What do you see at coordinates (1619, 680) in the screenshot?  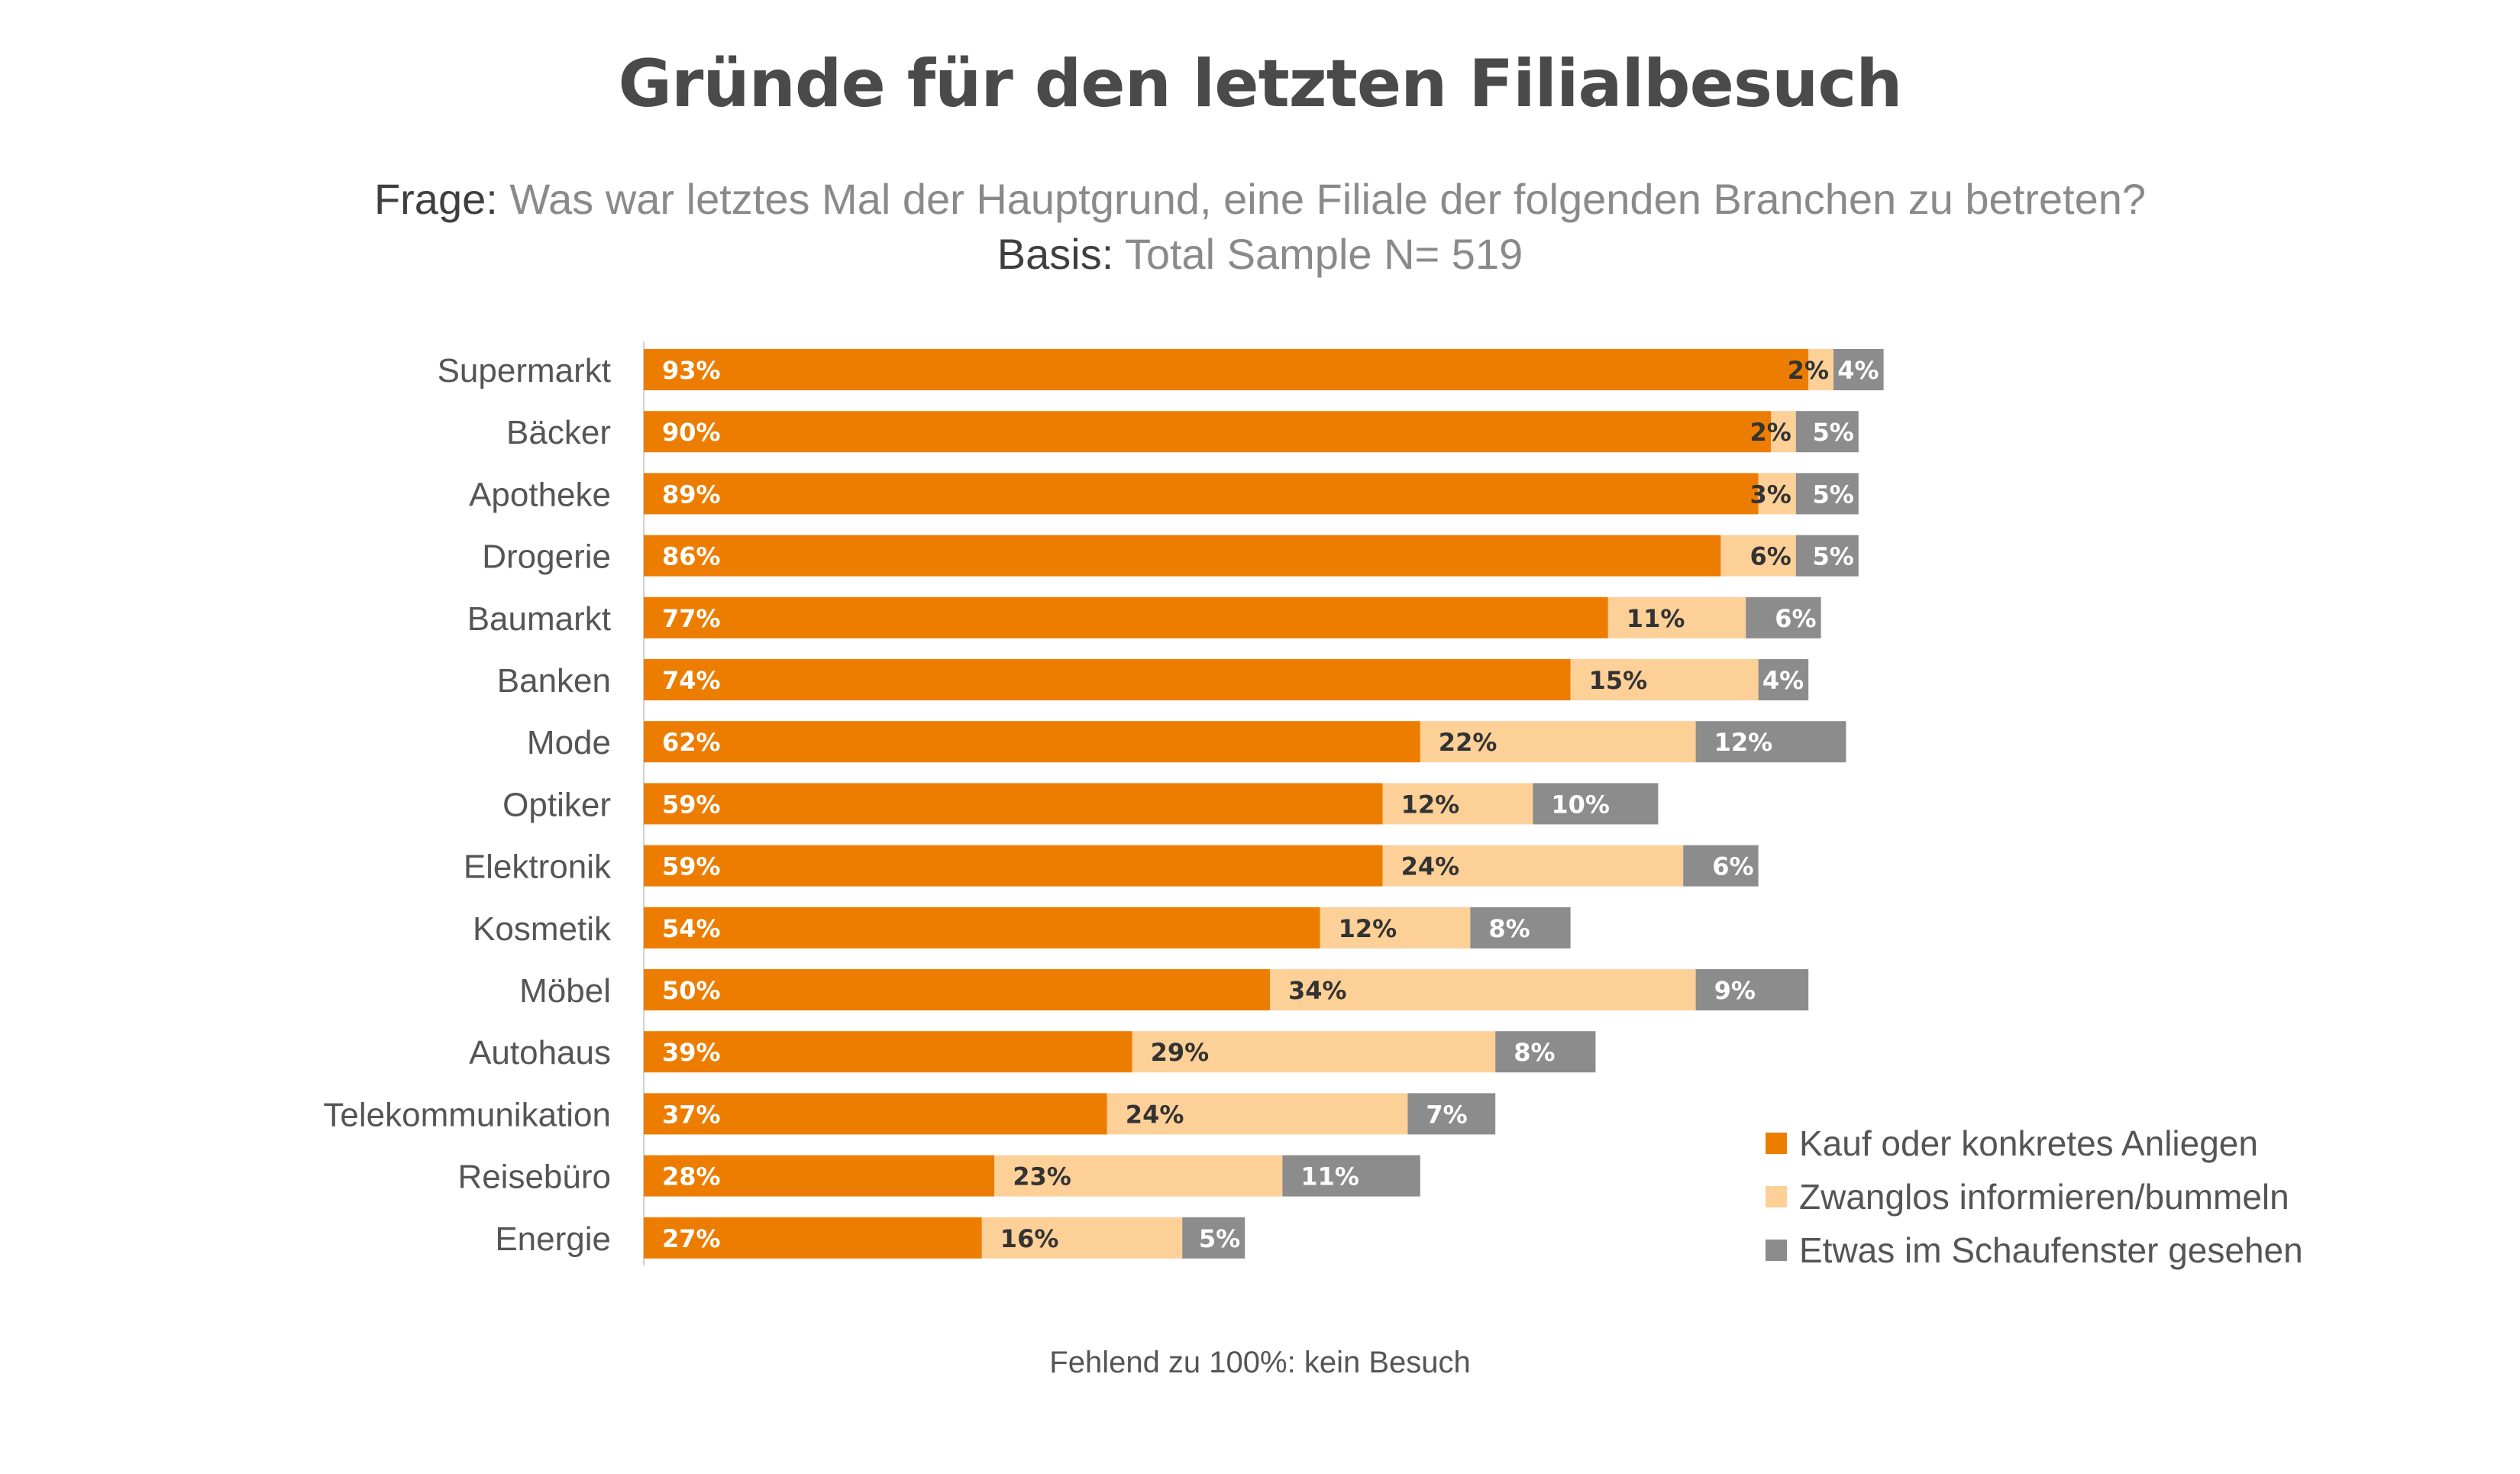 I see `data-label-banken-series-2: 15%` at bounding box center [1619, 680].